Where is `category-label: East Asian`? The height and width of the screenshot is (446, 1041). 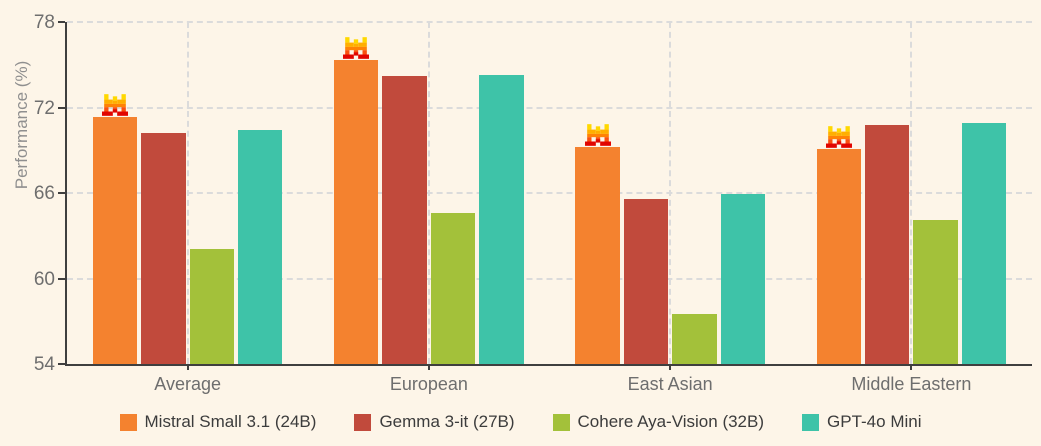 category-label: East Asian is located at coordinates (670, 384).